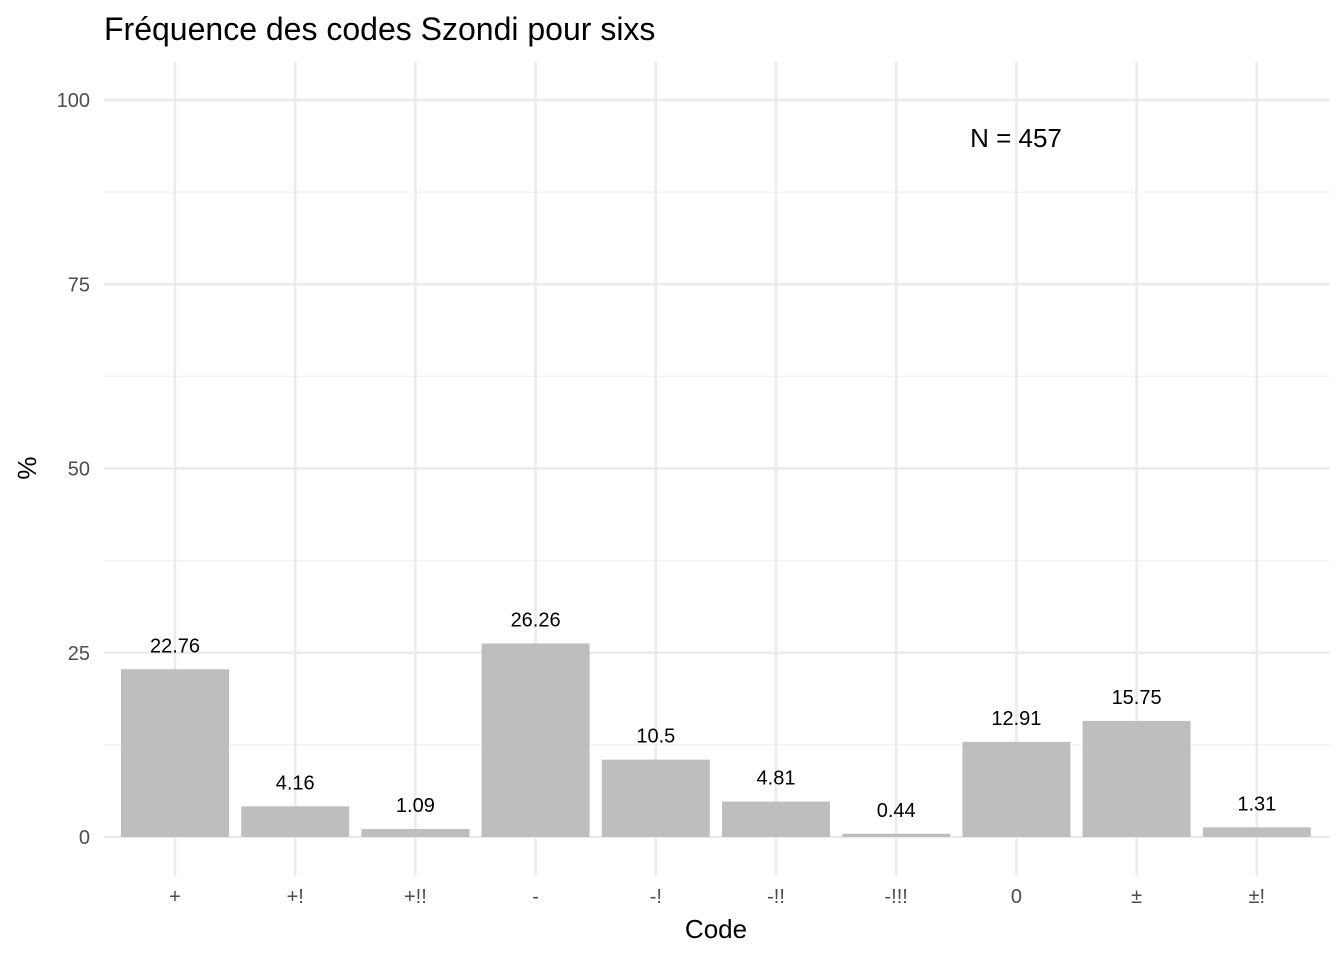  I want to click on x-tick-label: -!!, so click(776, 897).